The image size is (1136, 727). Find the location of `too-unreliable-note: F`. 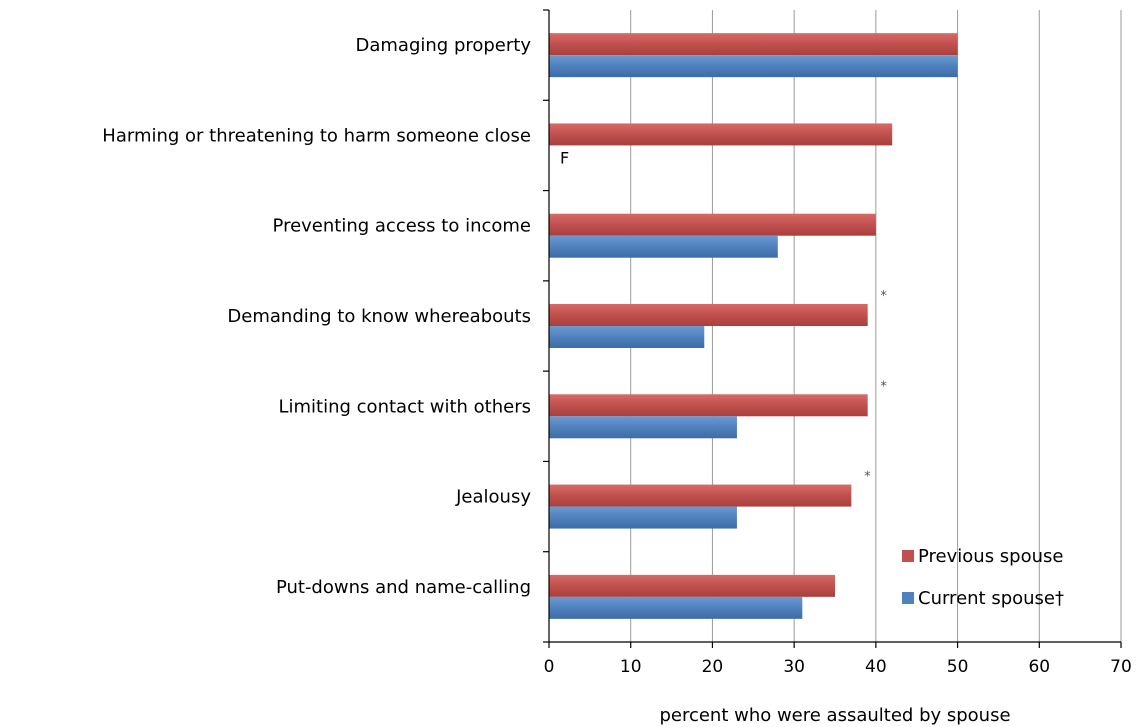

too-unreliable-note: F is located at coordinates (564, 157).